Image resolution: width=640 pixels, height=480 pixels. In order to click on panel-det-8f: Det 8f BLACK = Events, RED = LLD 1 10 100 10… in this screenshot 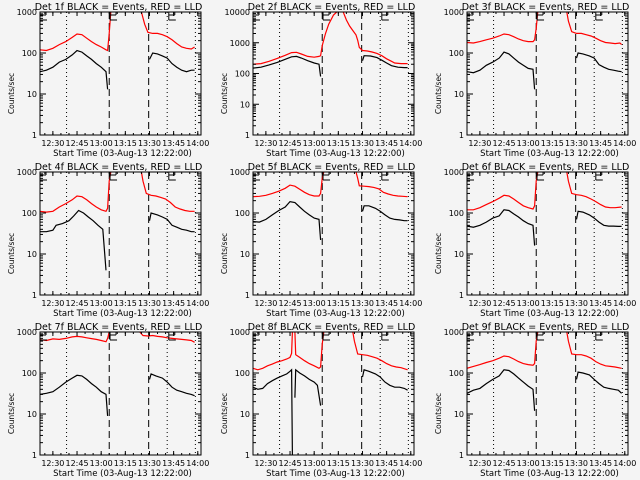, I will do `click(321, 400)`.